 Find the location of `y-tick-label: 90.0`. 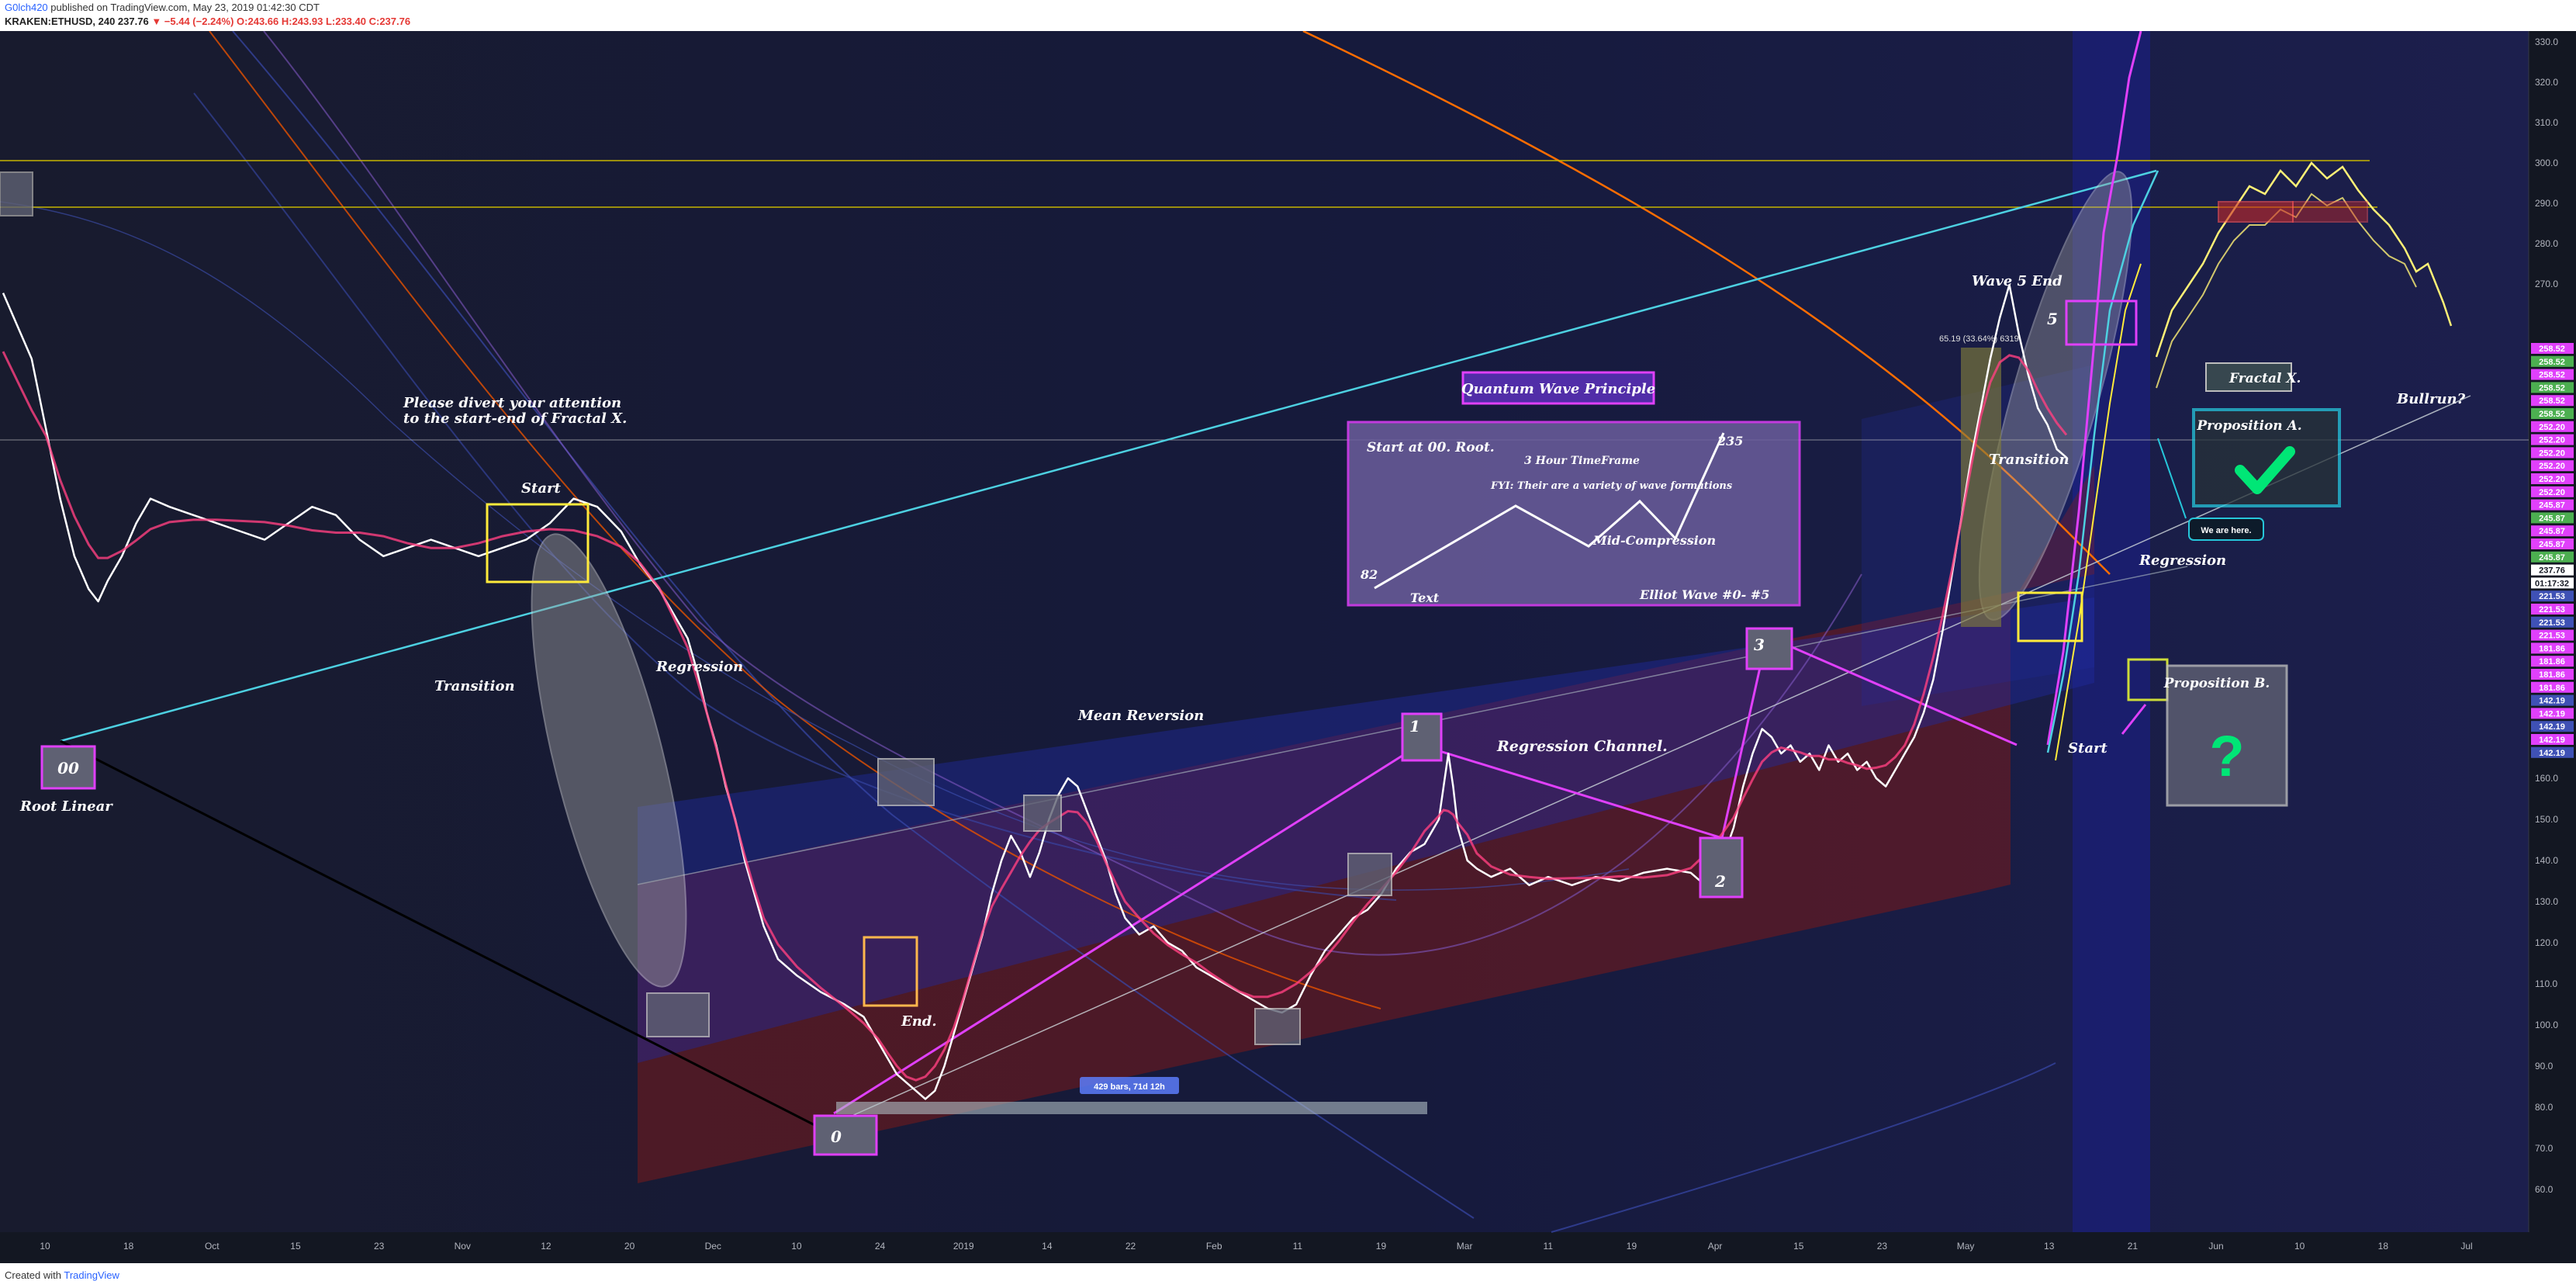

y-tick-label: 90.0 is located at coordinates (2544, 1066).